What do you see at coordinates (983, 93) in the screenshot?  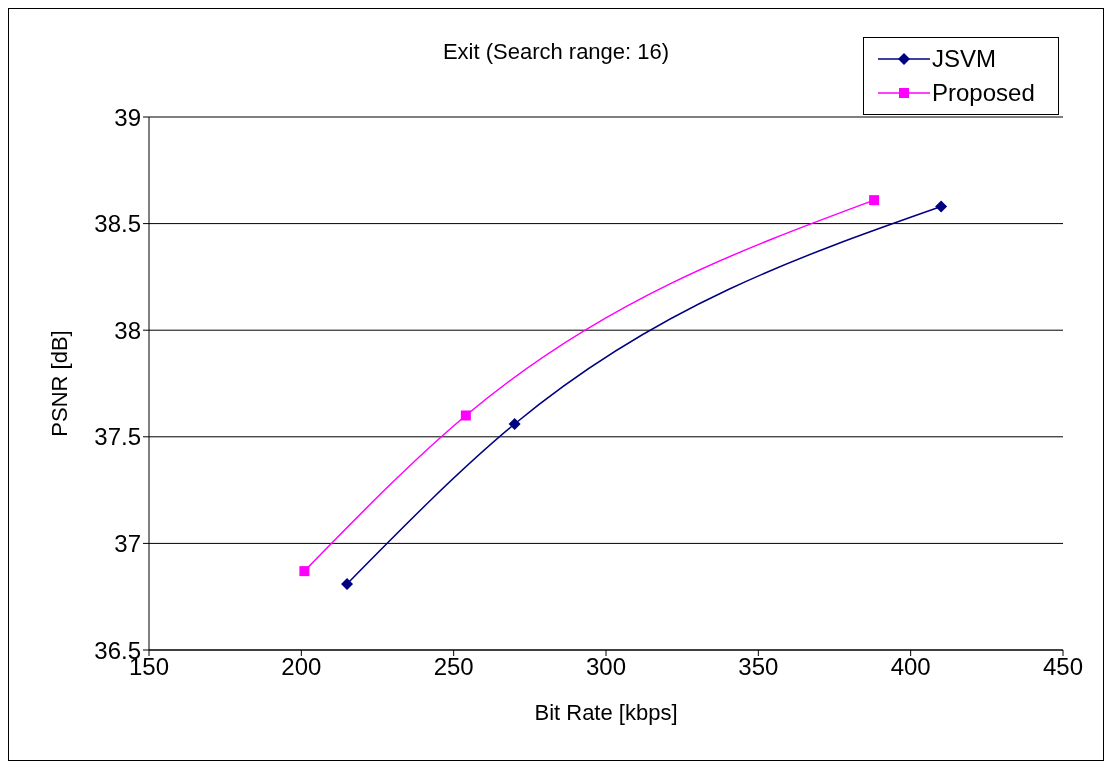 I see `legend-label: Proposed` at bounding box center [983, 93].